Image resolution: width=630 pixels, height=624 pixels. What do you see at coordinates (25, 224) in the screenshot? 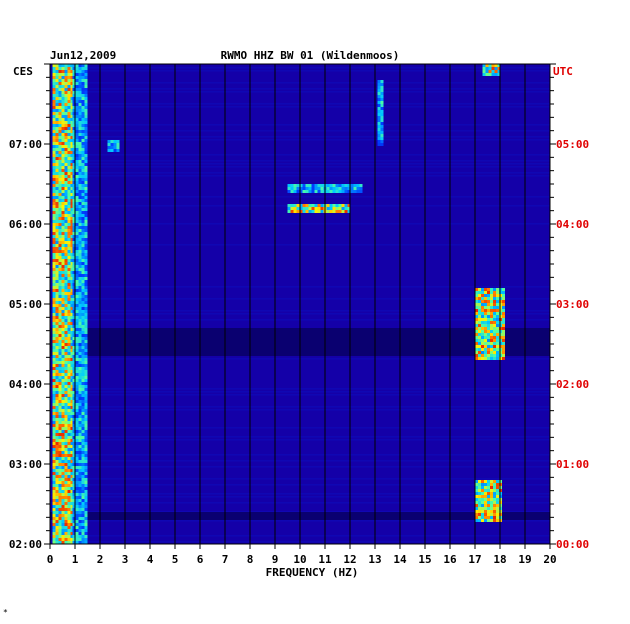
I see `left-tick-label: 06:00` at bounding box center [25, 224].